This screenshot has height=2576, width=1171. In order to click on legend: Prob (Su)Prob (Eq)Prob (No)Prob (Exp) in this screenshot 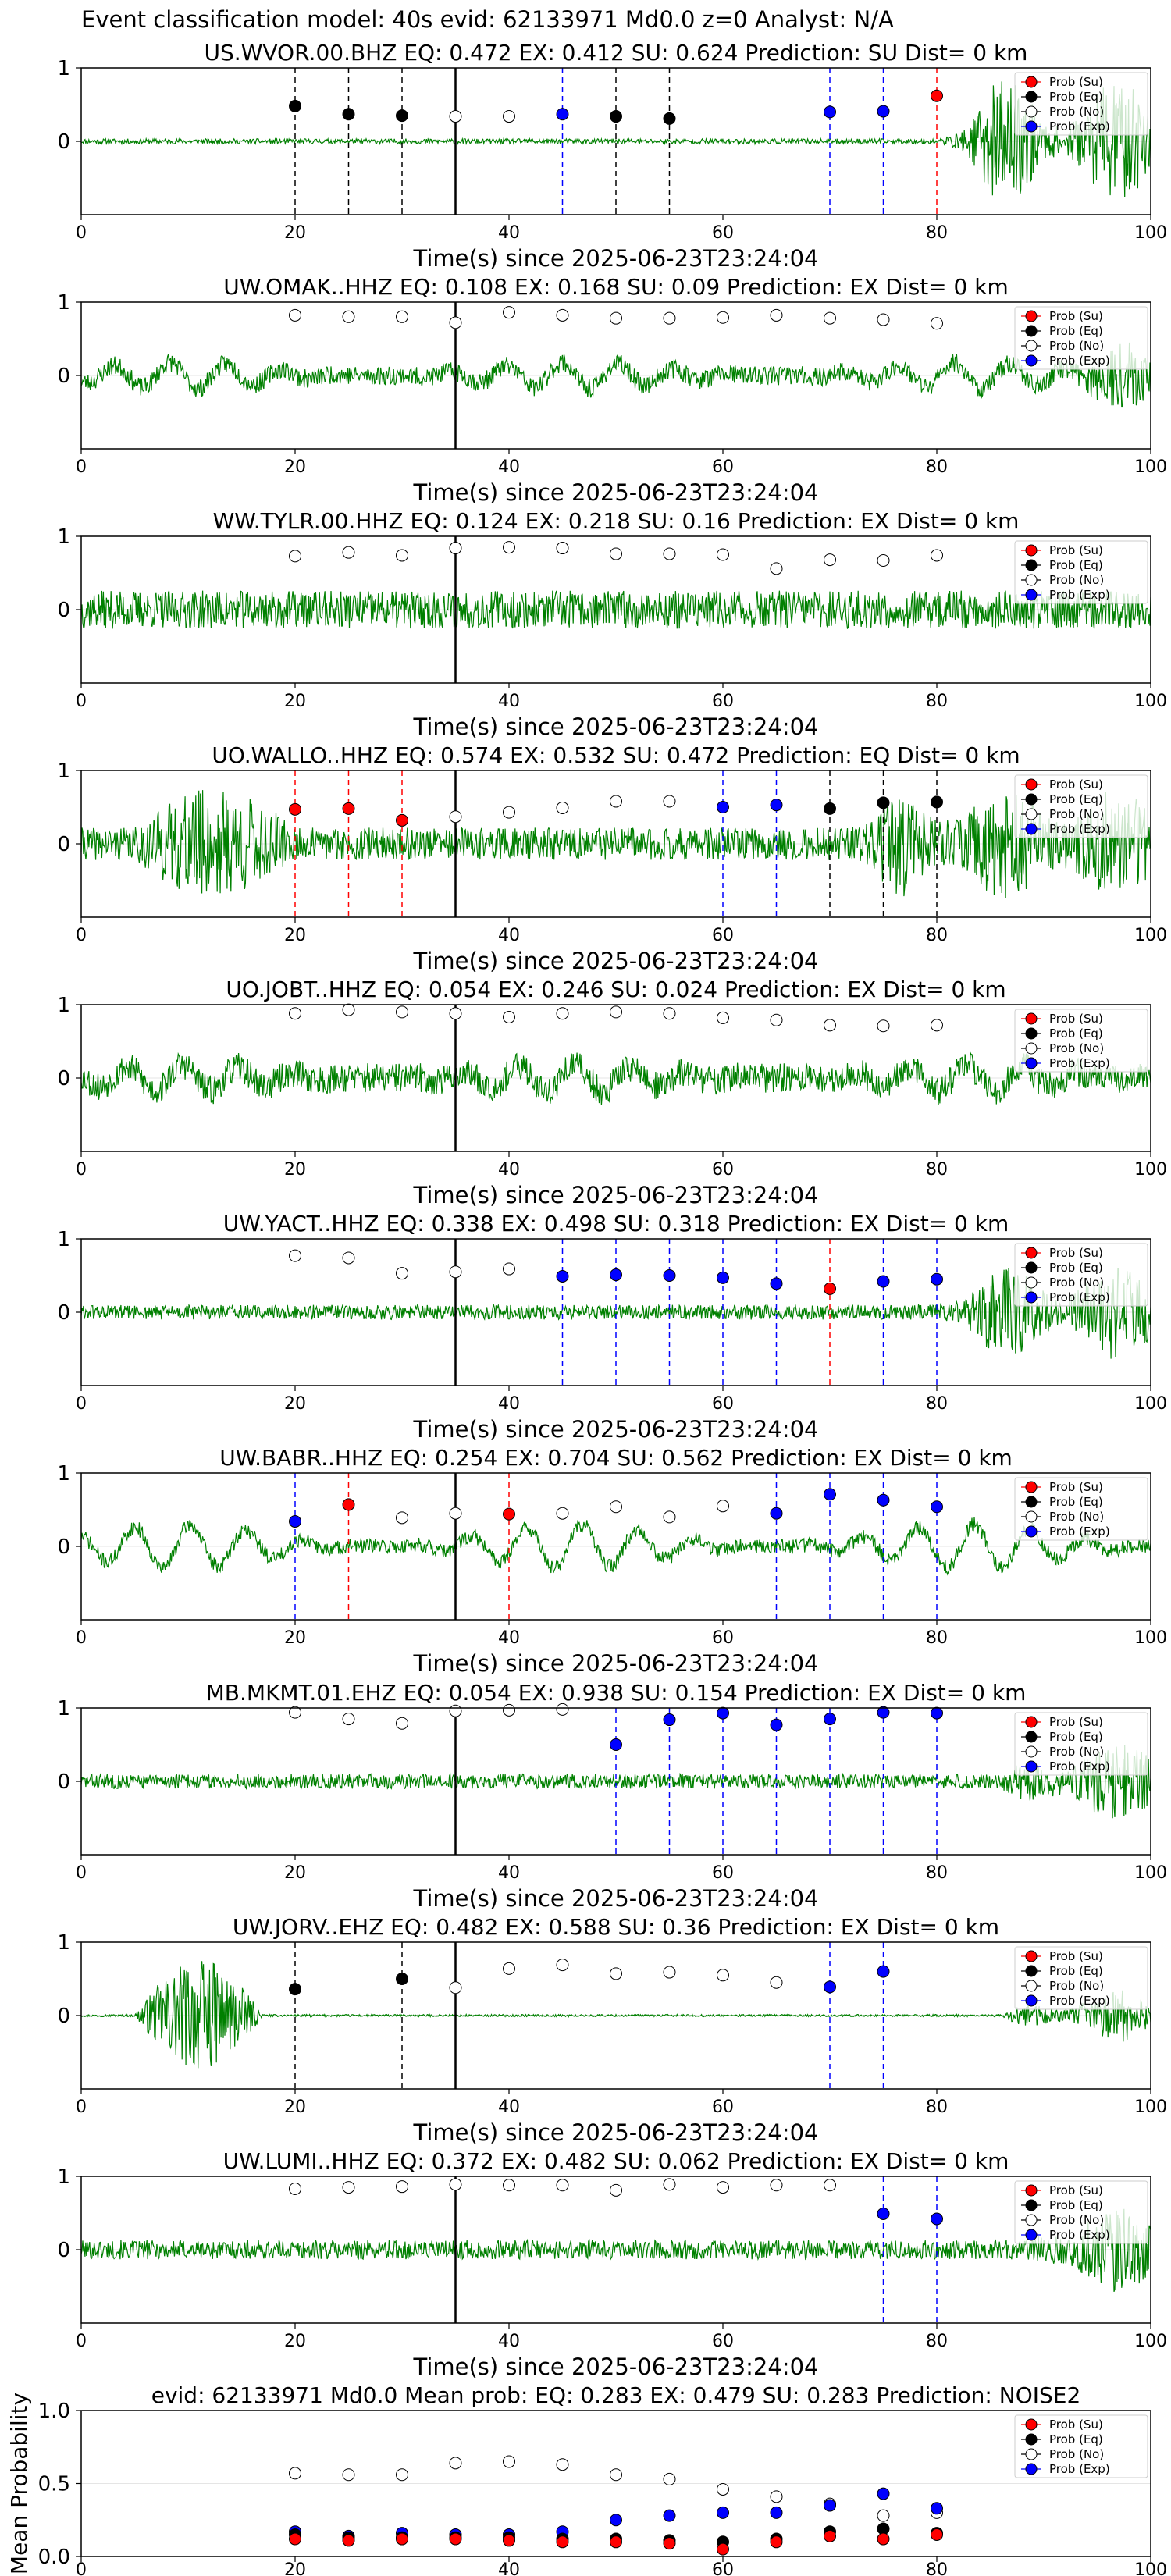, I will do `click(1081, 806)`.